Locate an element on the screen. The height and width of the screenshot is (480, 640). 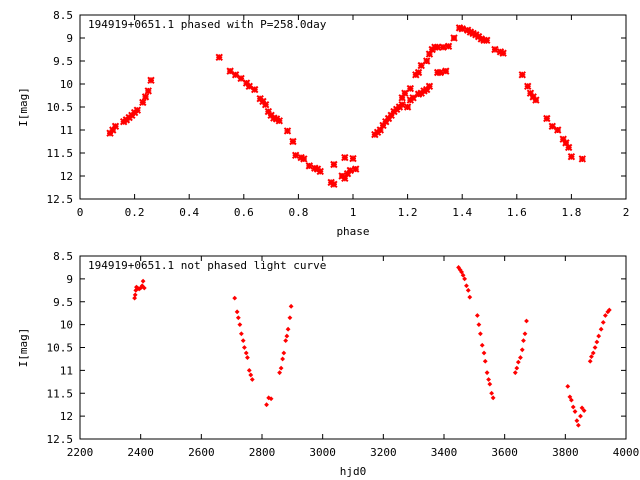
x-tick-label: 0.2 is located at coordinates (135, 212).